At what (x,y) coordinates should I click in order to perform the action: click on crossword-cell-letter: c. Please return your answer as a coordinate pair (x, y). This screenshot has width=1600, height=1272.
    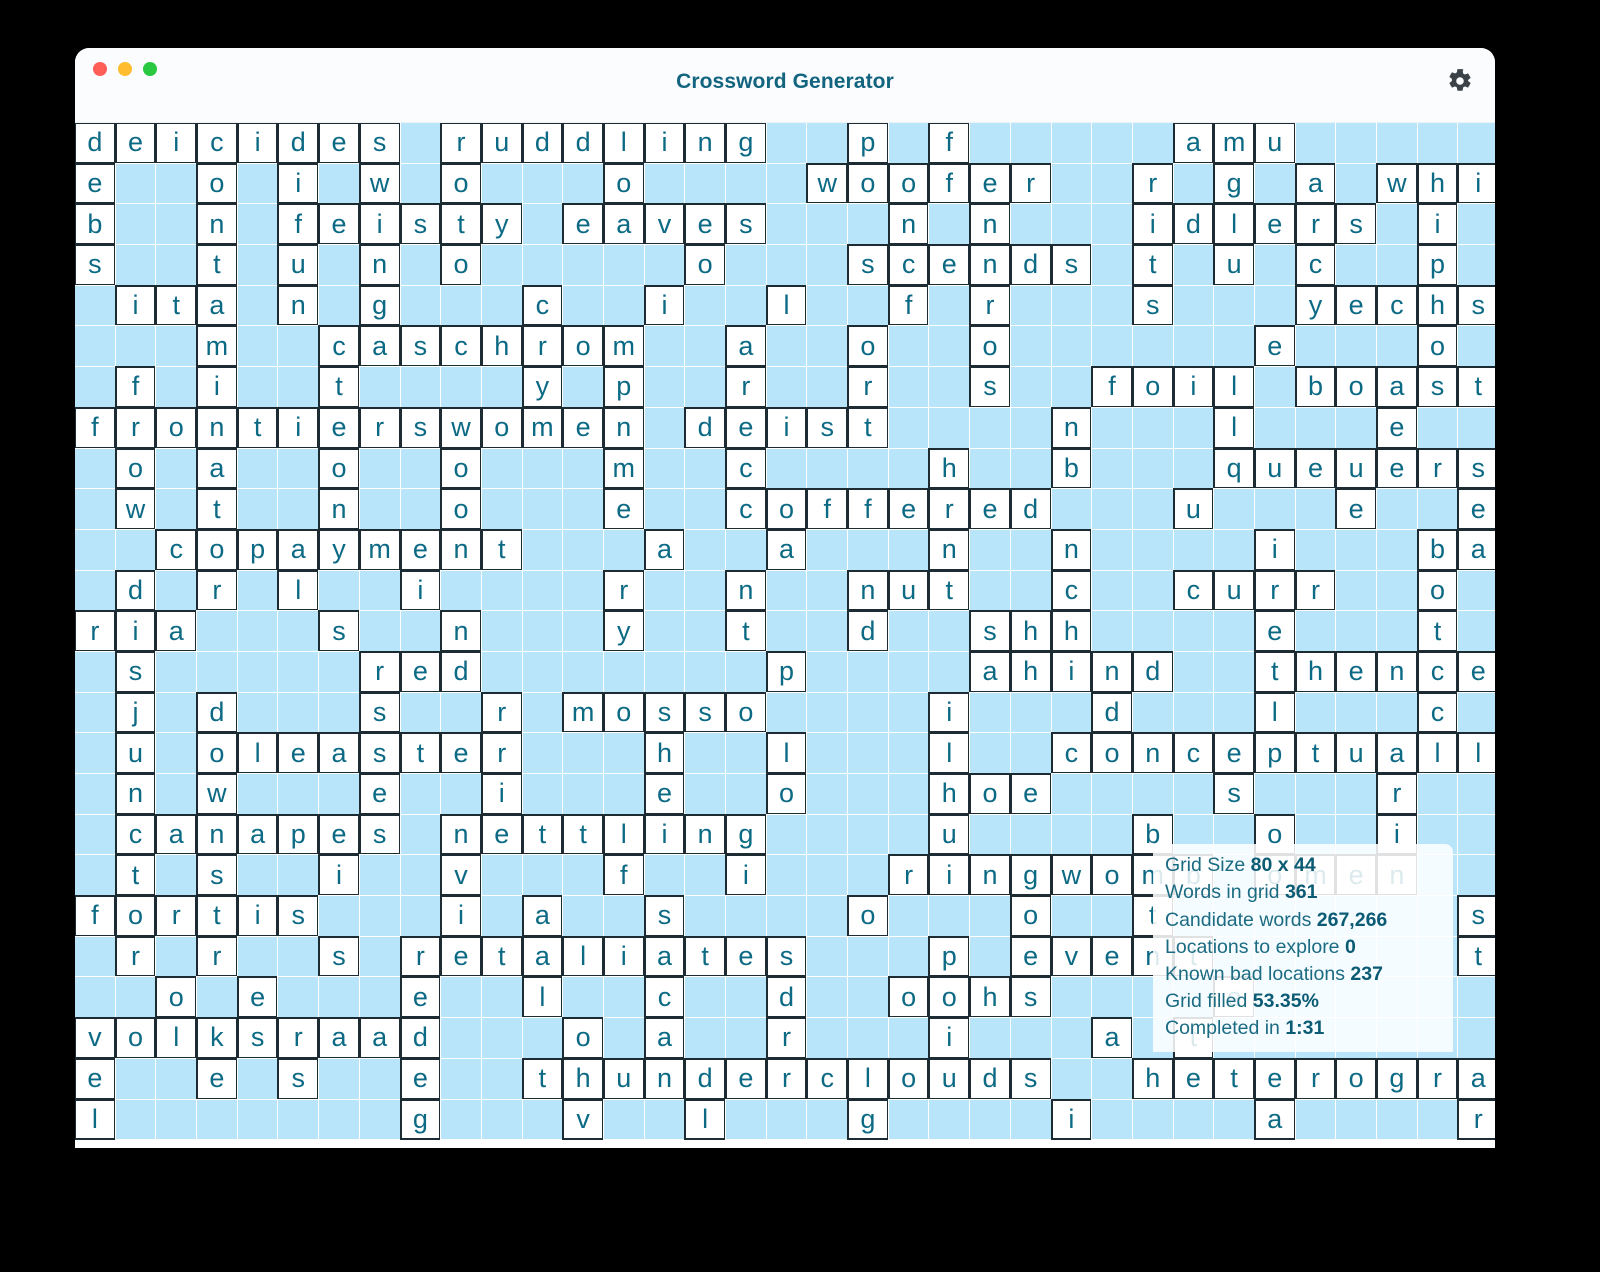
    Looking at the image, I should click on (1071, 753).